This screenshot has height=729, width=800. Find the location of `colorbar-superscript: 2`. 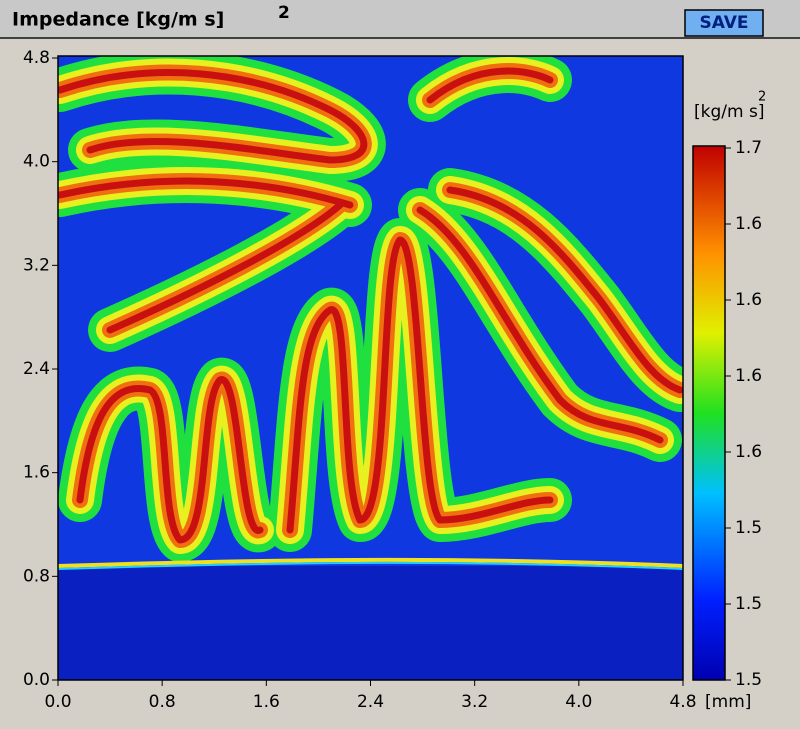

colorbar-superscript: 2 is located at coordinates (762, 97).